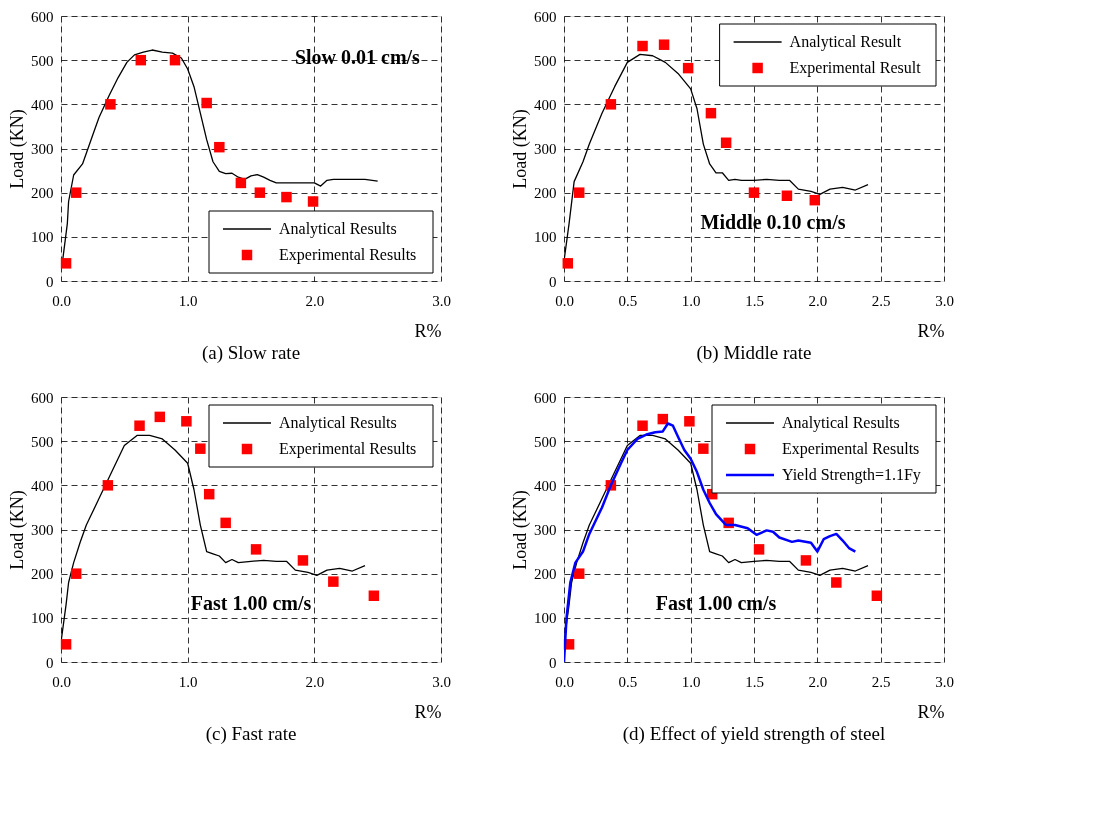 This screenshot has height=827, width=1109. What do you see at coordinates (251, 353) in the screenshot?
I see `text: (a) Slow rate` at bounding box center [251, 353].